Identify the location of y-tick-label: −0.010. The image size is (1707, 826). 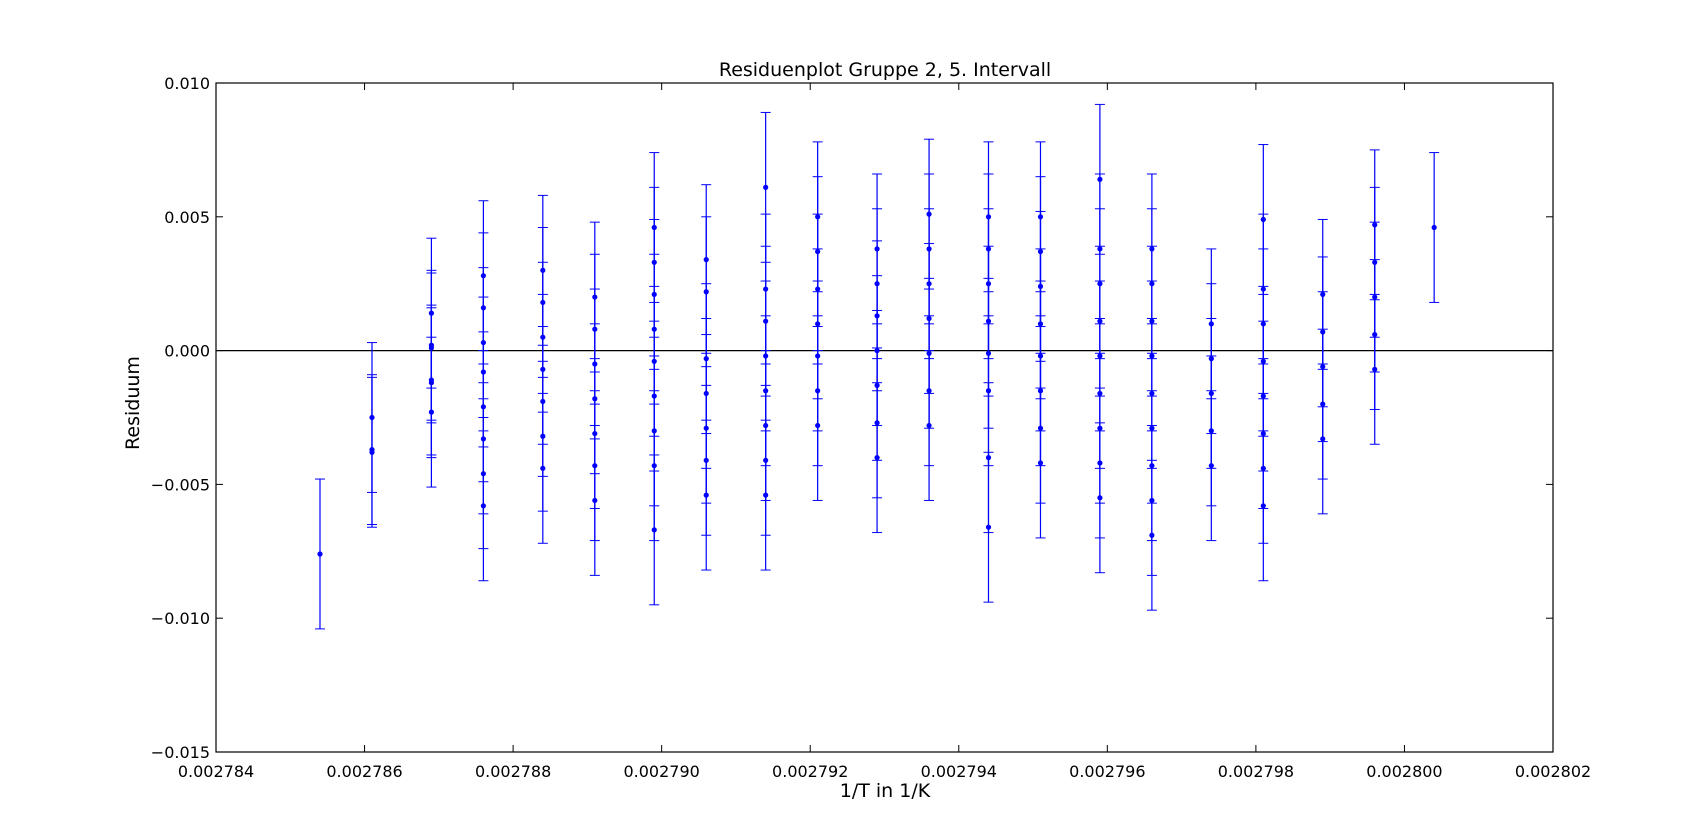
(180, 618).